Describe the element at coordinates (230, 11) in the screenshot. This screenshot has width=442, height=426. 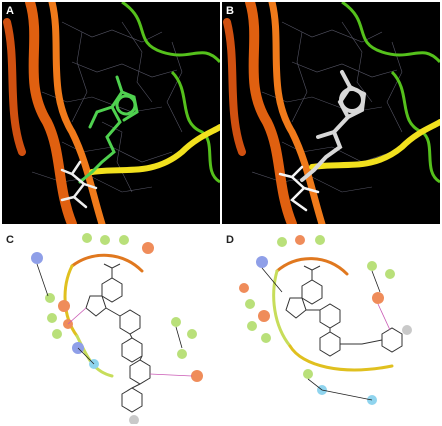
I see `panel-b-label: B` at that location.